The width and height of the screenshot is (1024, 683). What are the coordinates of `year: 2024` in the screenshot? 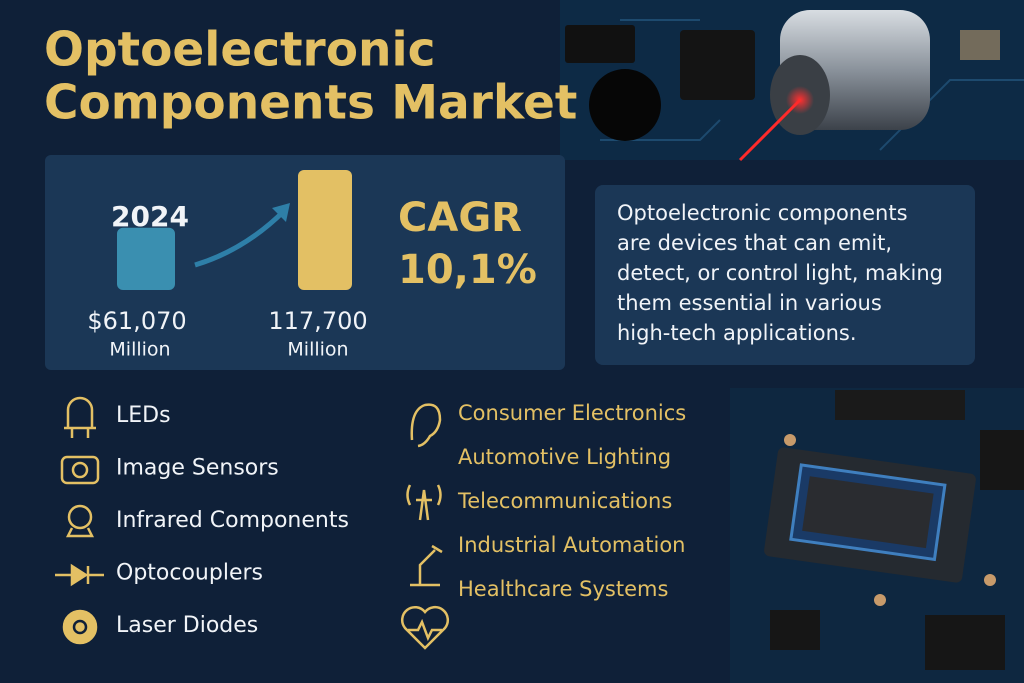 It's located at (150, 216).